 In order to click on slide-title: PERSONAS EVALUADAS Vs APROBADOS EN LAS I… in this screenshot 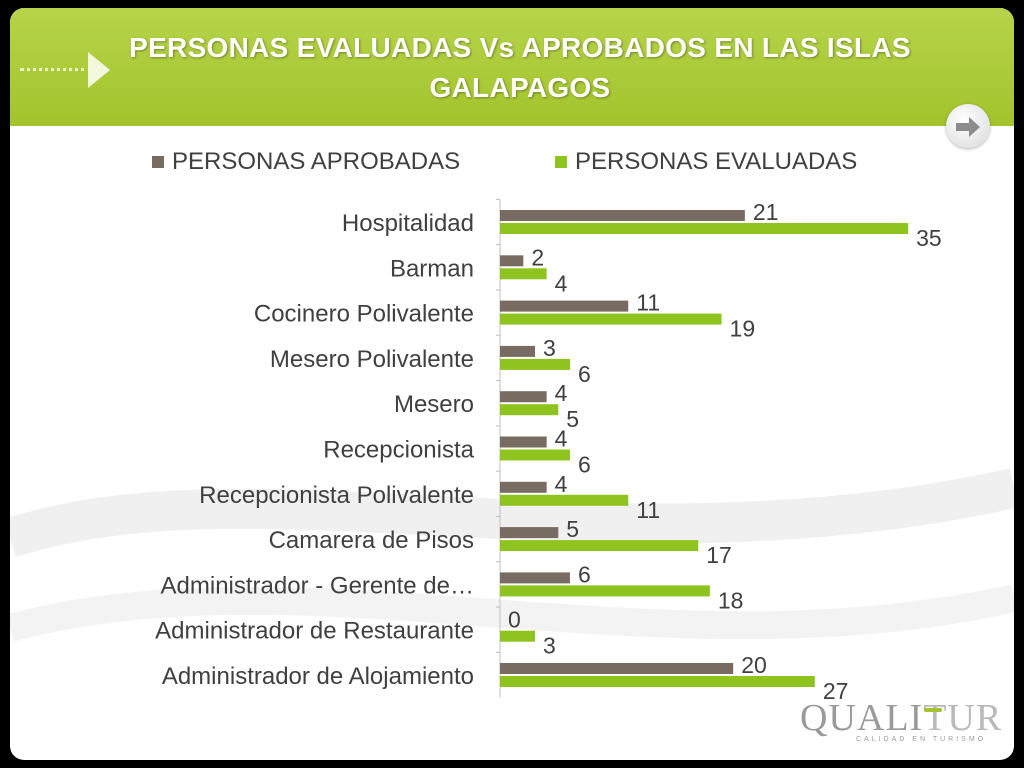, I will do `click(520, 67)`.